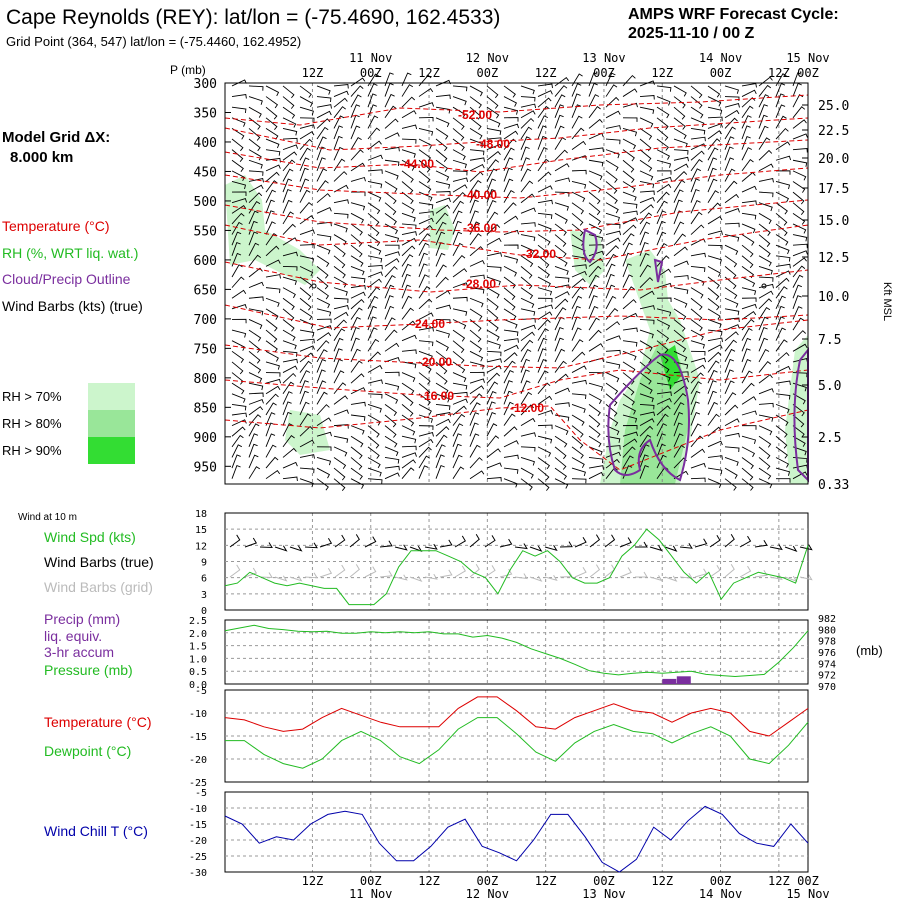 This screenshot has width=900, height=900. What do you see at coordinates (429, 881) in the screenshot?
I see `time-tick-bottom: 12Z` at bounding box center [429, 881].